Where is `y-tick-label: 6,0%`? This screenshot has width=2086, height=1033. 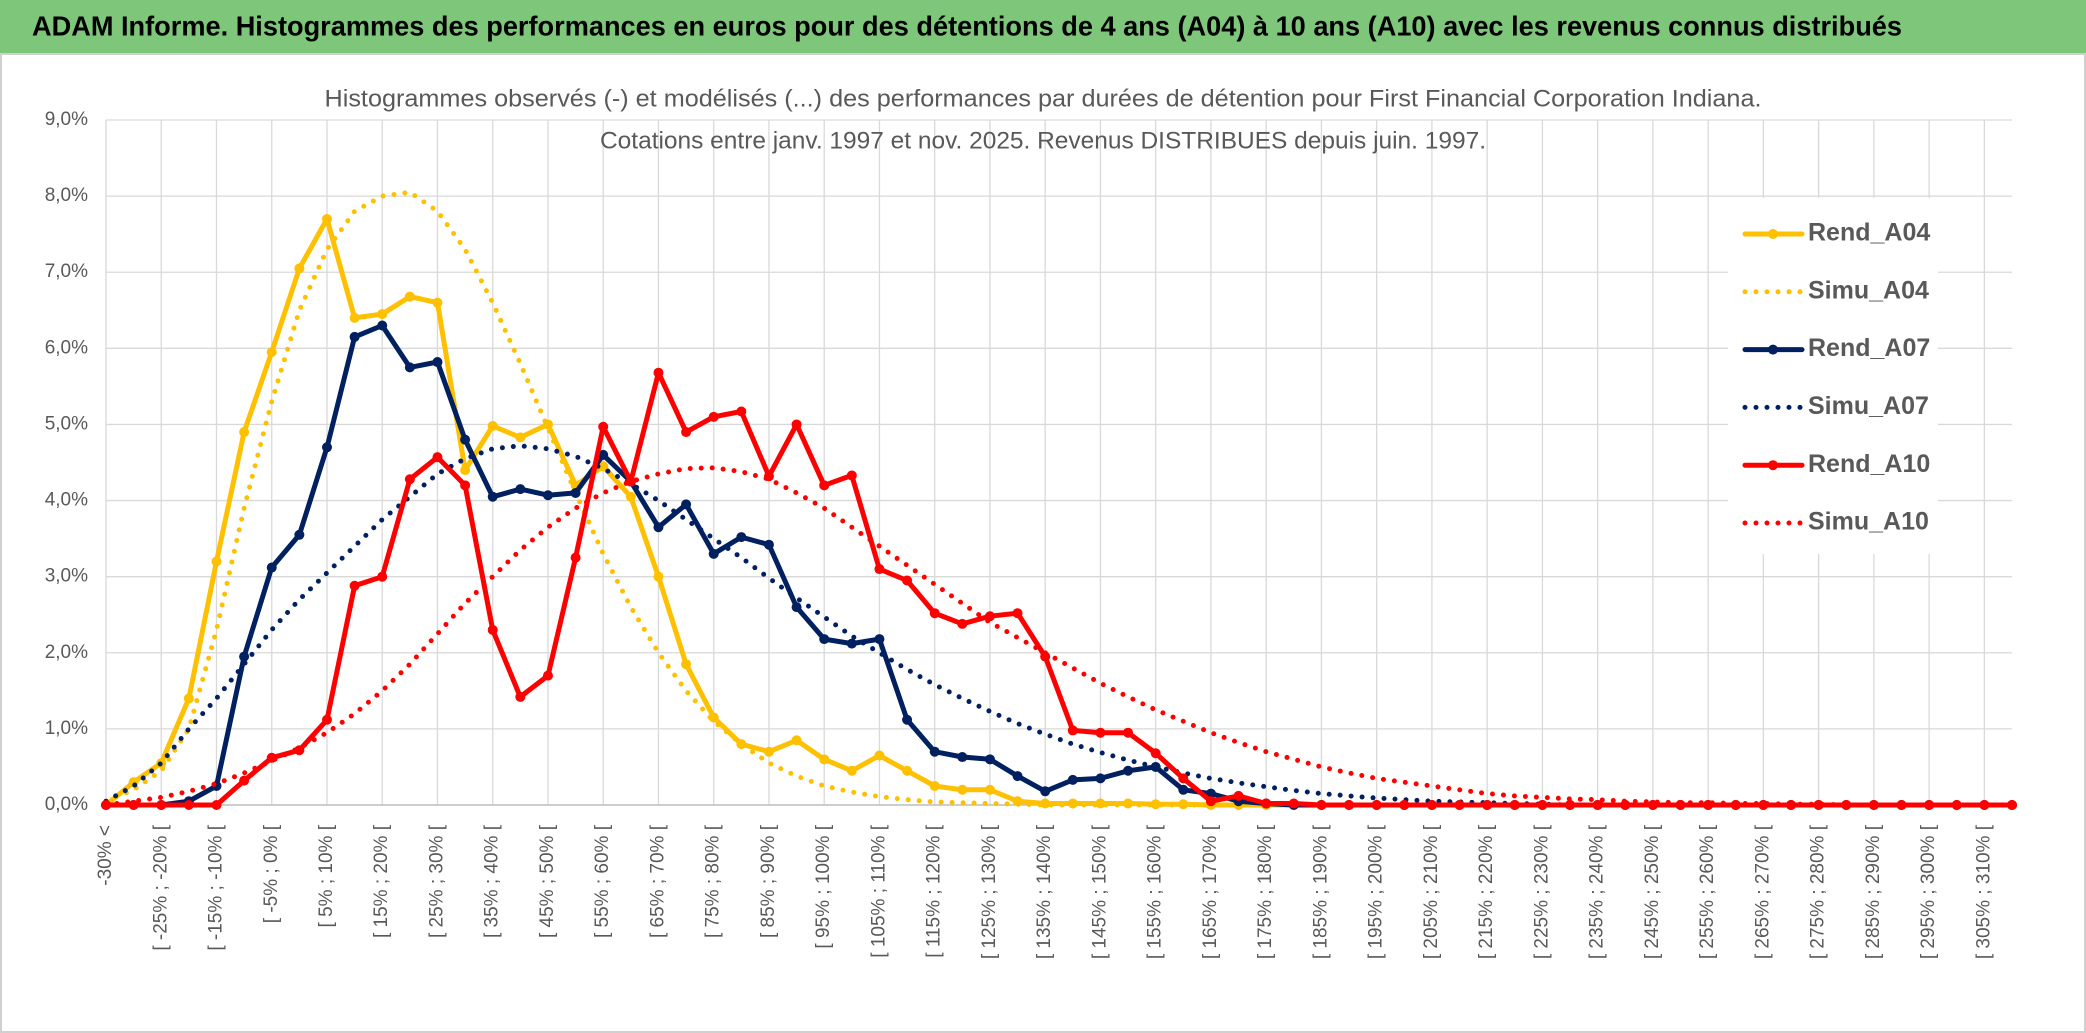 y-tick-label: 6,0% is located at coordinates (66, 347).